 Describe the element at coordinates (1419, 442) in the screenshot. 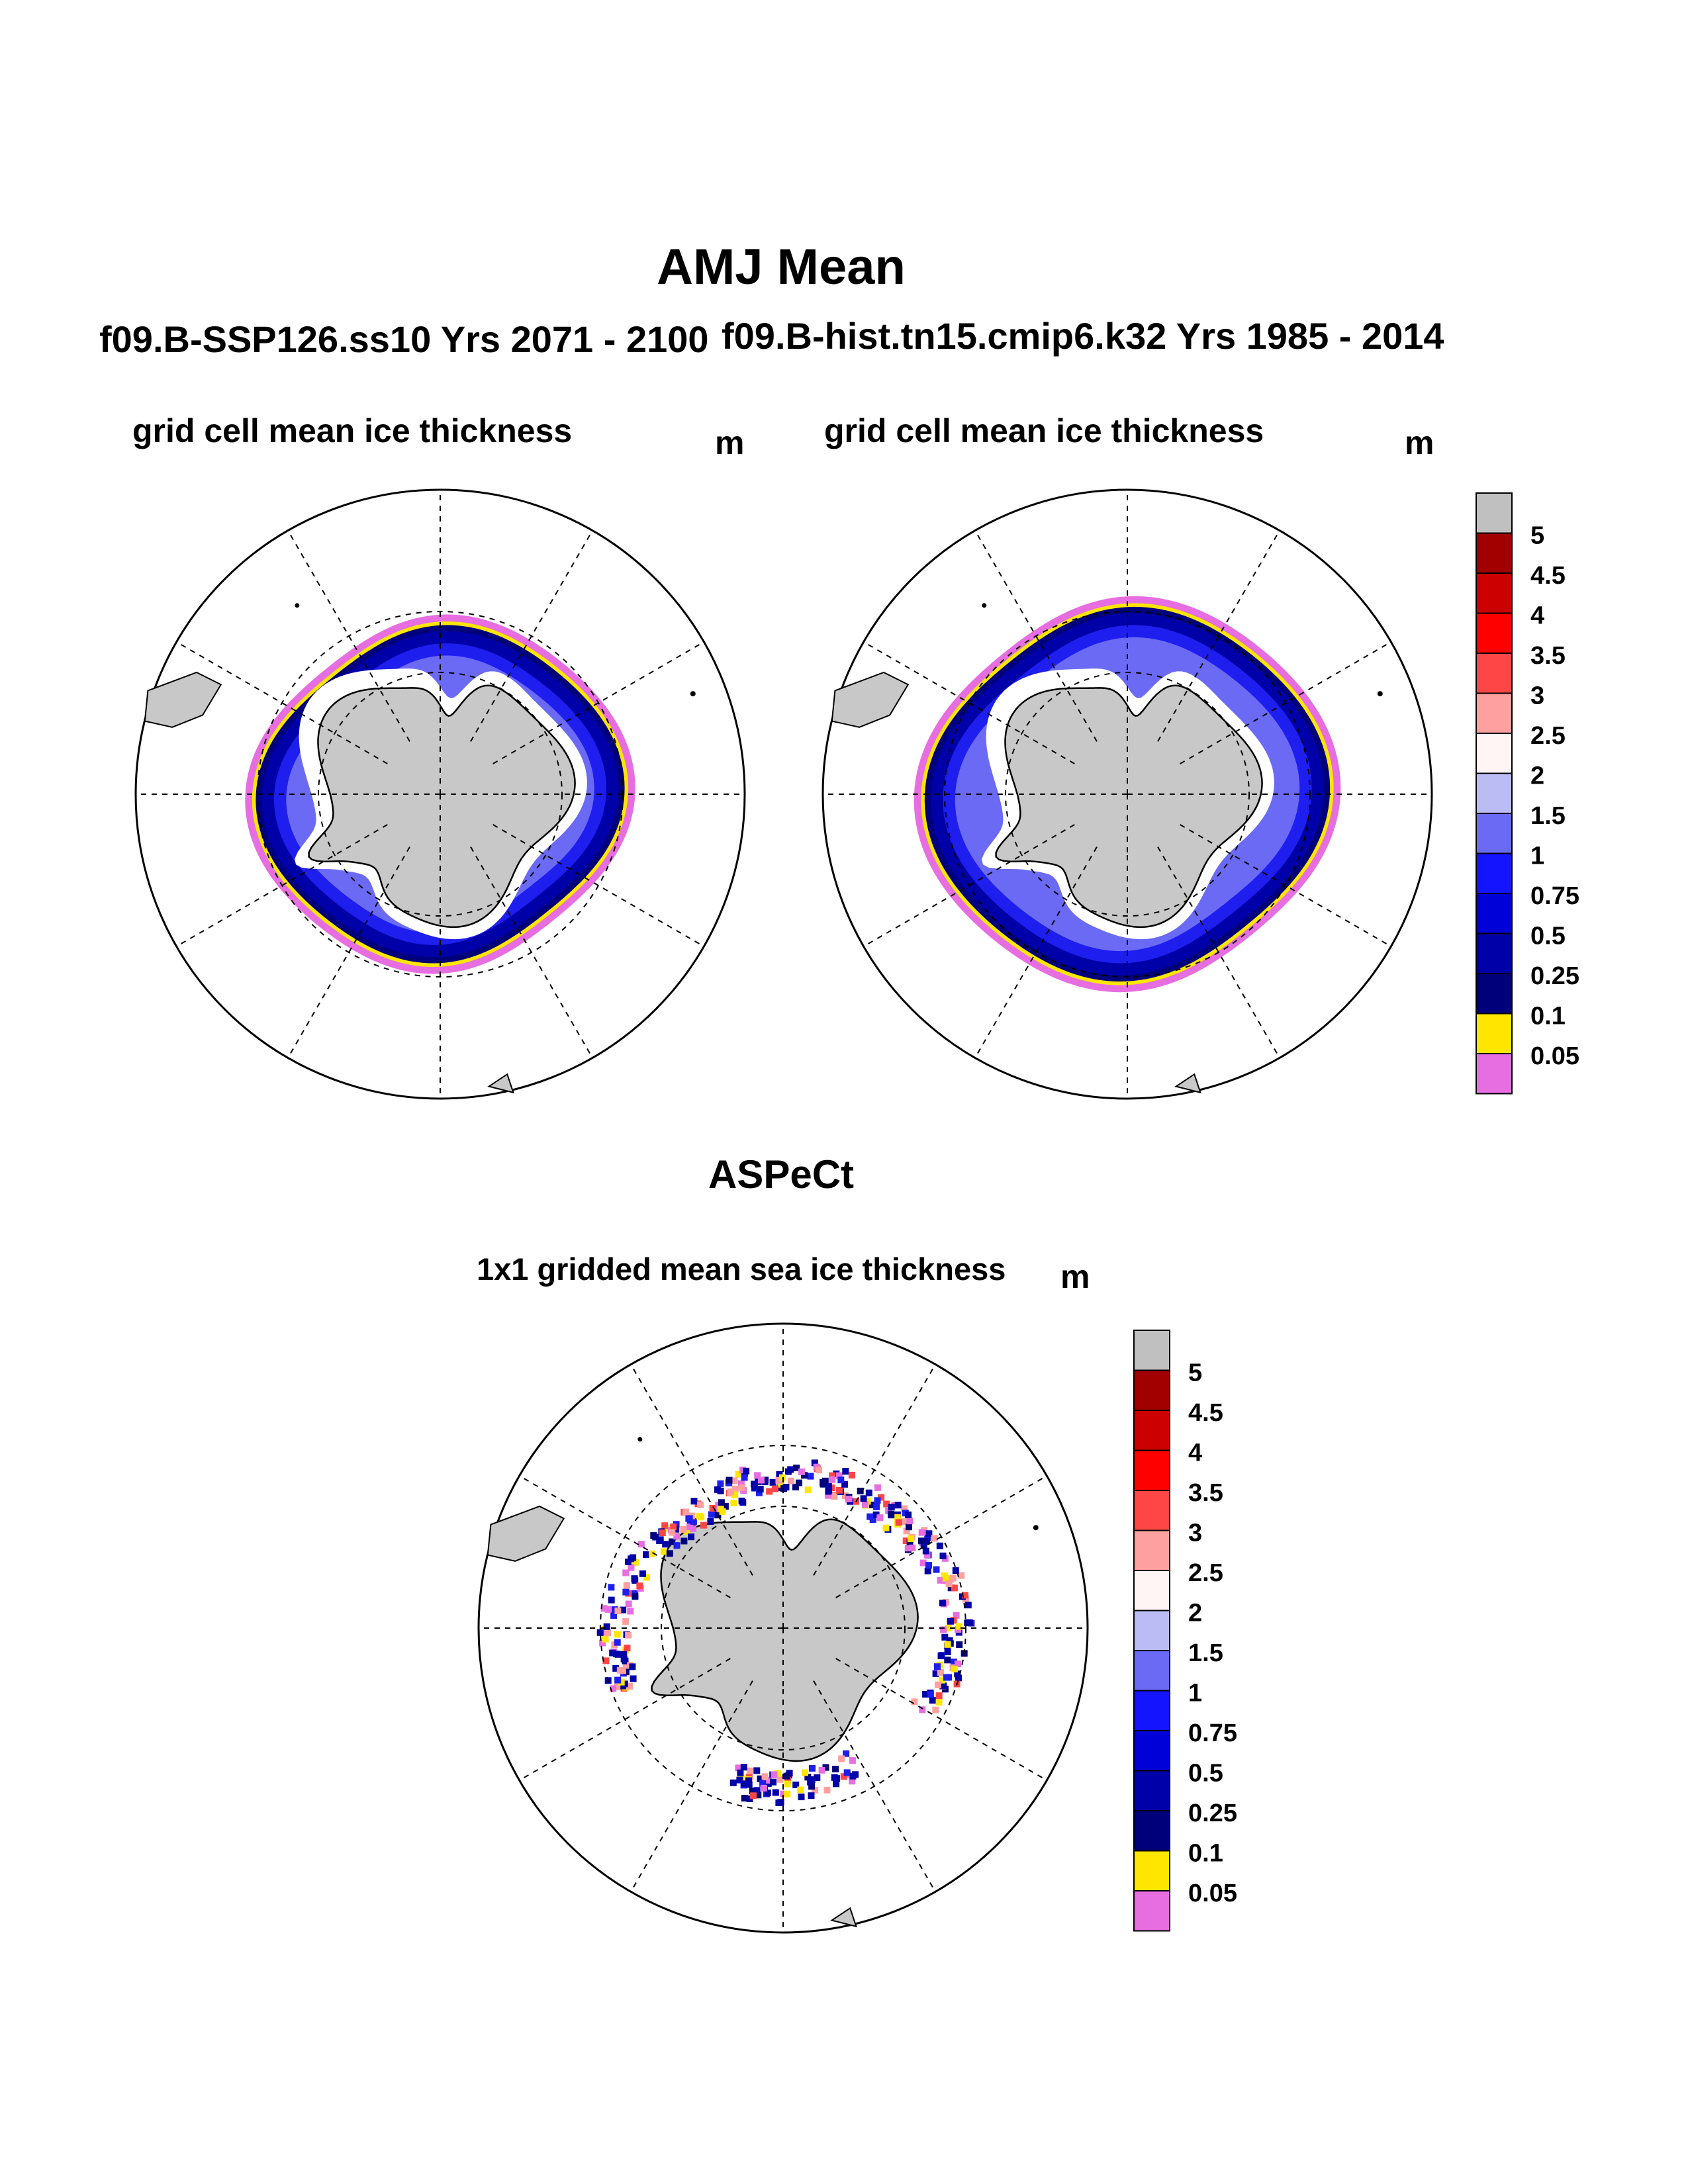

I see `panel2-units-label: m` at that location.